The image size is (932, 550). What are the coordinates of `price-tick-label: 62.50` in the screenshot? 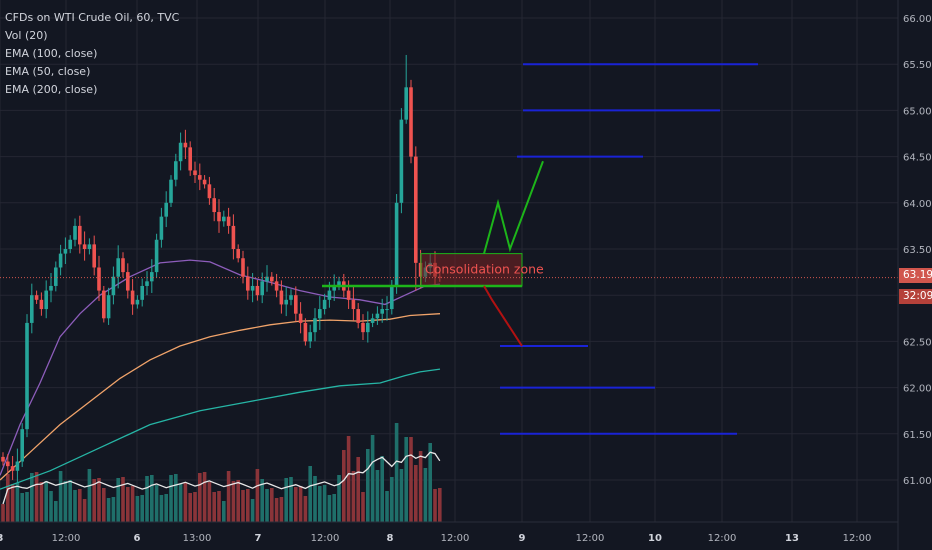 It's located at (917, 342).